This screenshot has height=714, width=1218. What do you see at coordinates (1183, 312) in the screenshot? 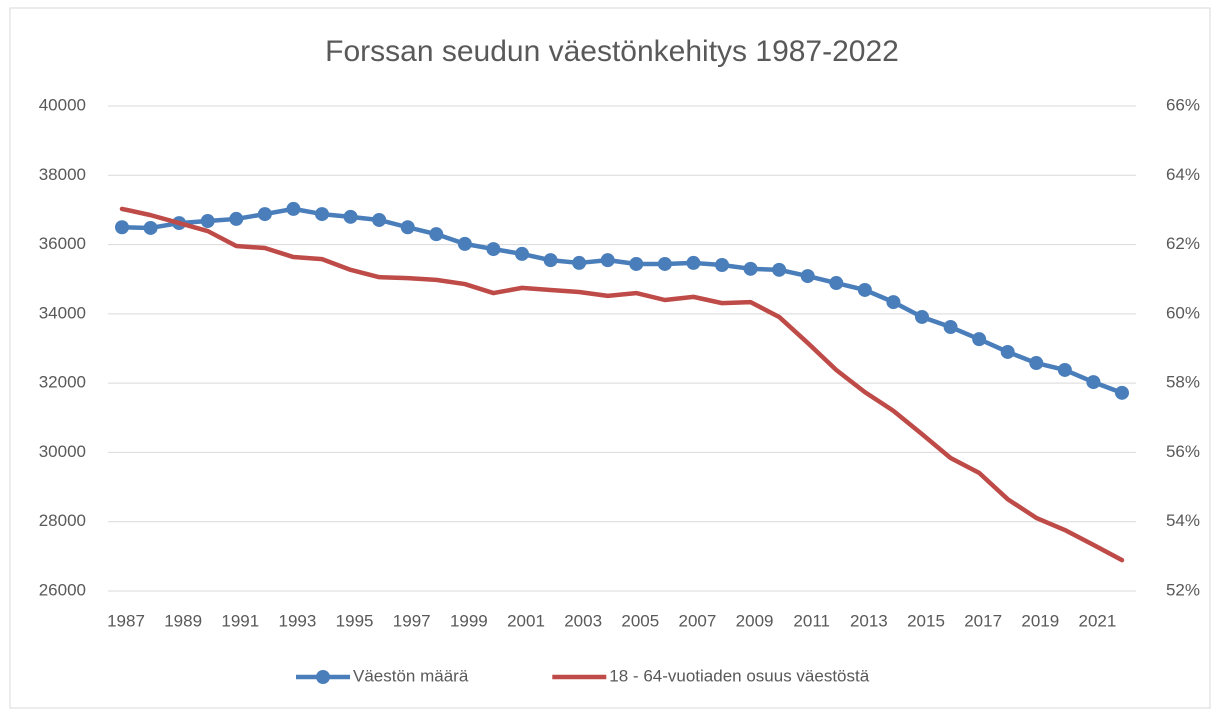
I see `y2-tick-label: 60%` at bounding box center [1183, 312].